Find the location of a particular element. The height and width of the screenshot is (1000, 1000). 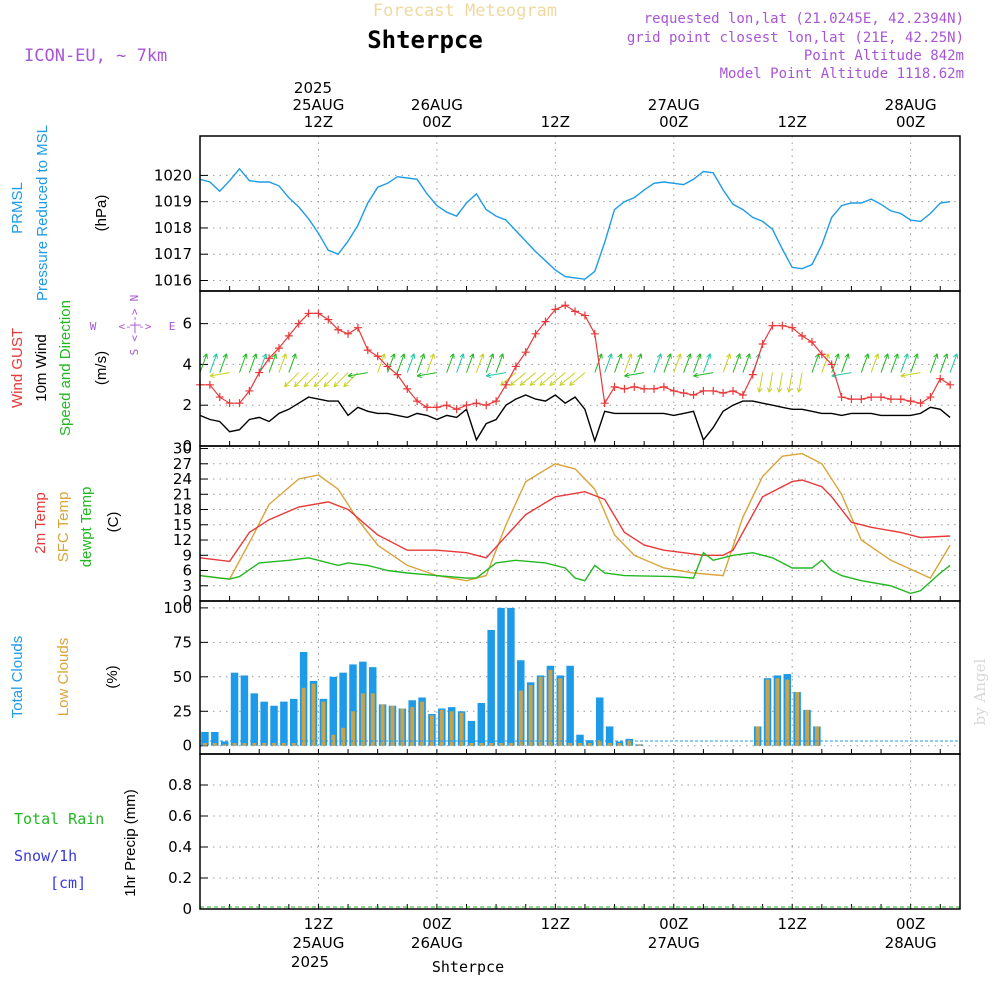

footer-station: Shterpce is located at coordinates (468, 967).